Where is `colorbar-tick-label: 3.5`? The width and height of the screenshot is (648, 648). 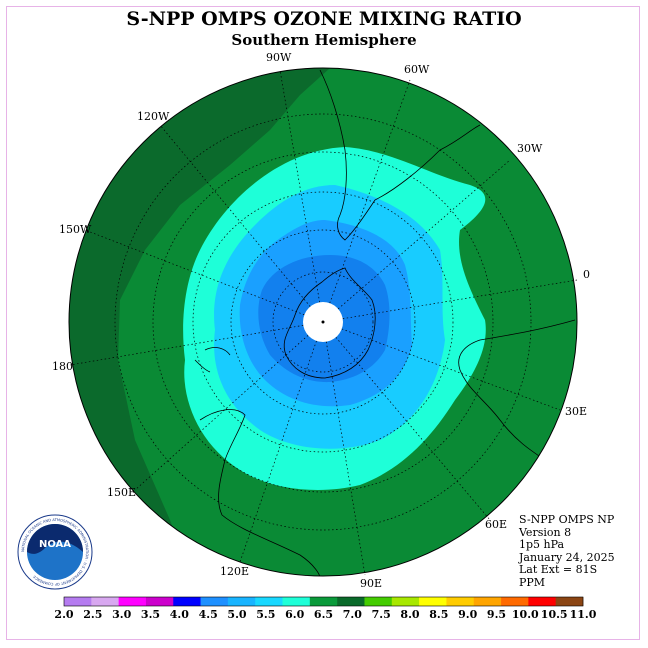 colorbar-tick-label: 3.5 is located at coordinates (150, 614).